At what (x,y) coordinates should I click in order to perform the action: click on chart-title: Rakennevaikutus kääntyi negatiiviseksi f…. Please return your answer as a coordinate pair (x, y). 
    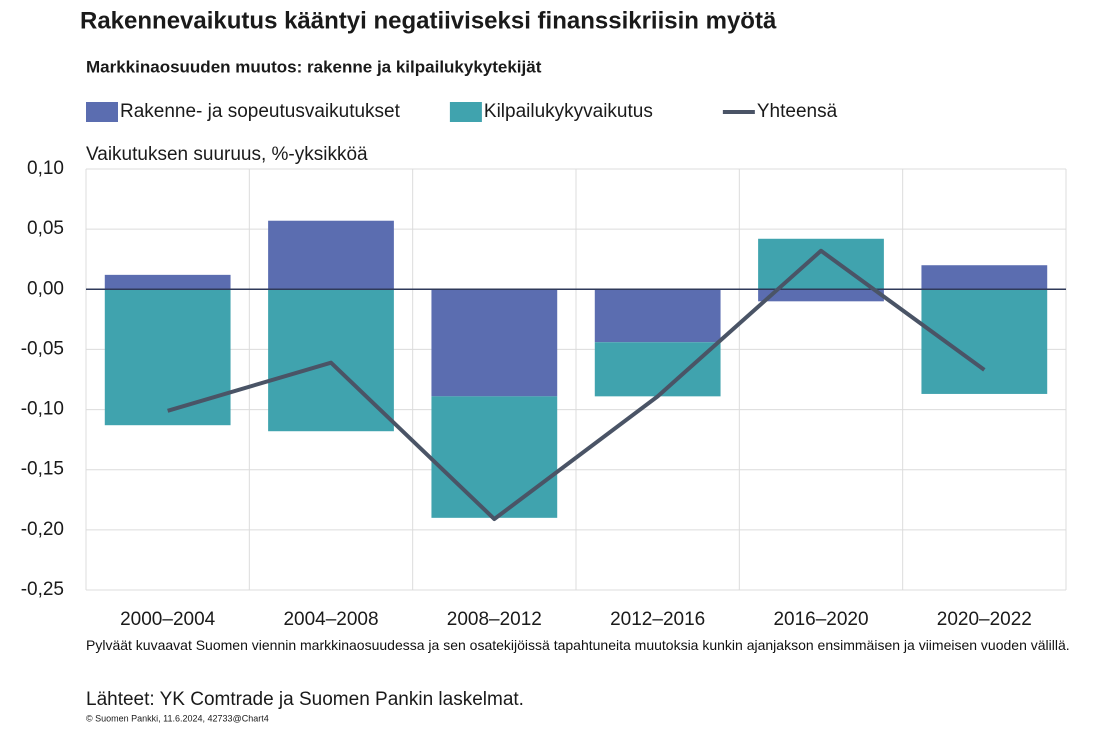
    Looking at the image, I should click on (428, 20).